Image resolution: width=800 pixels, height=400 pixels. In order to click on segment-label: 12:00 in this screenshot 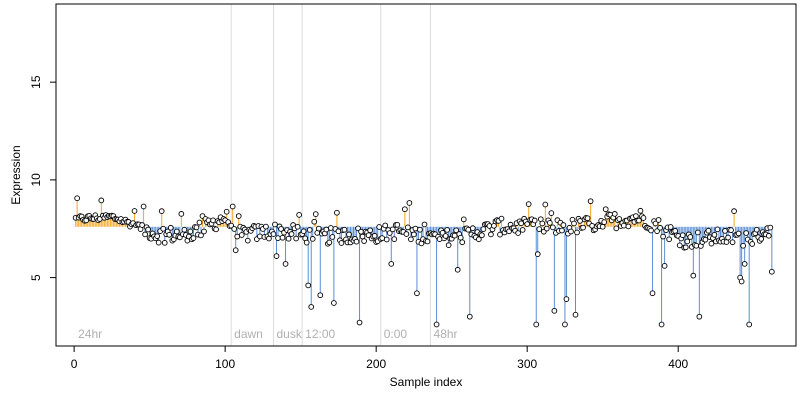, I will do `click(320, 334)`.